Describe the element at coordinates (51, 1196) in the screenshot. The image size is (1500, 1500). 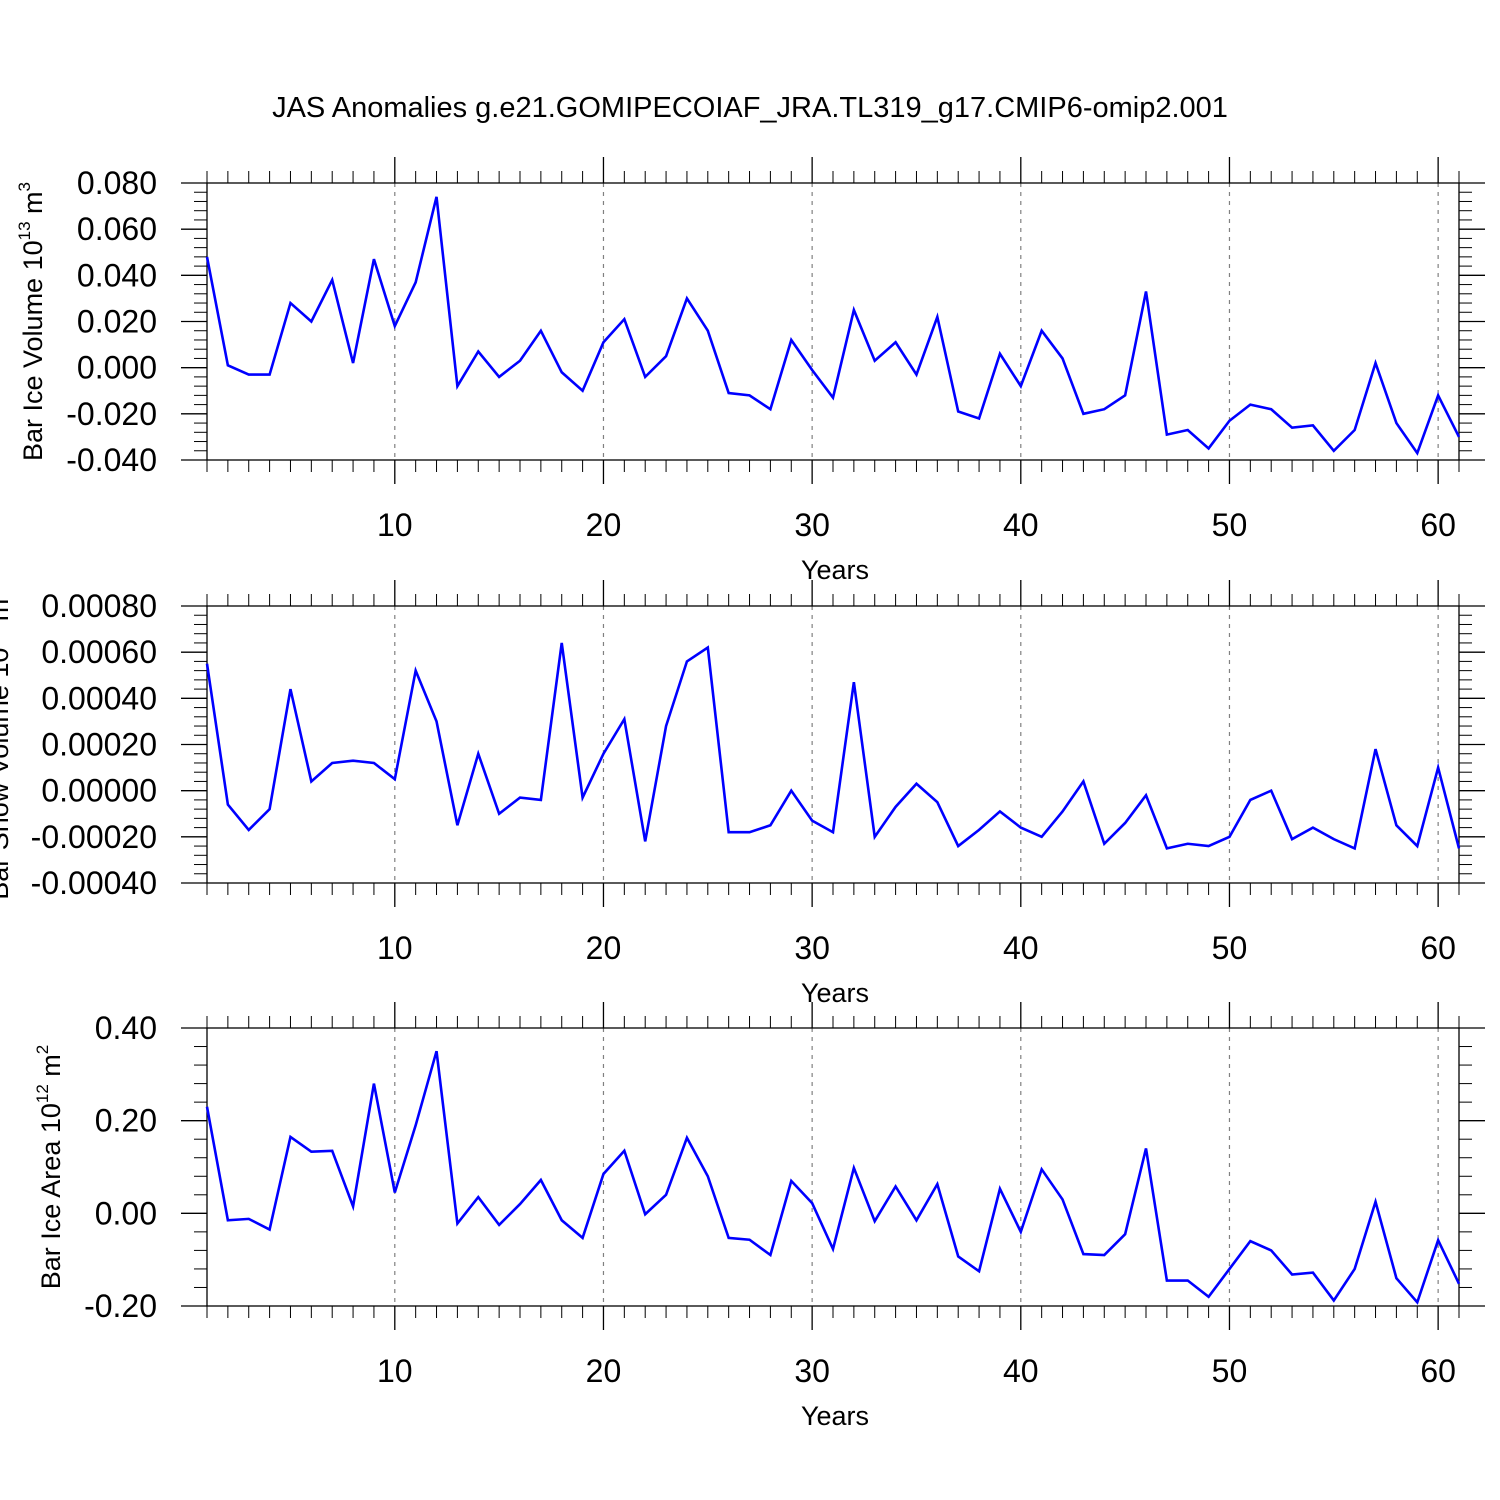
I see `y-axis-title-text: Bar Ice Area 10` at that location.